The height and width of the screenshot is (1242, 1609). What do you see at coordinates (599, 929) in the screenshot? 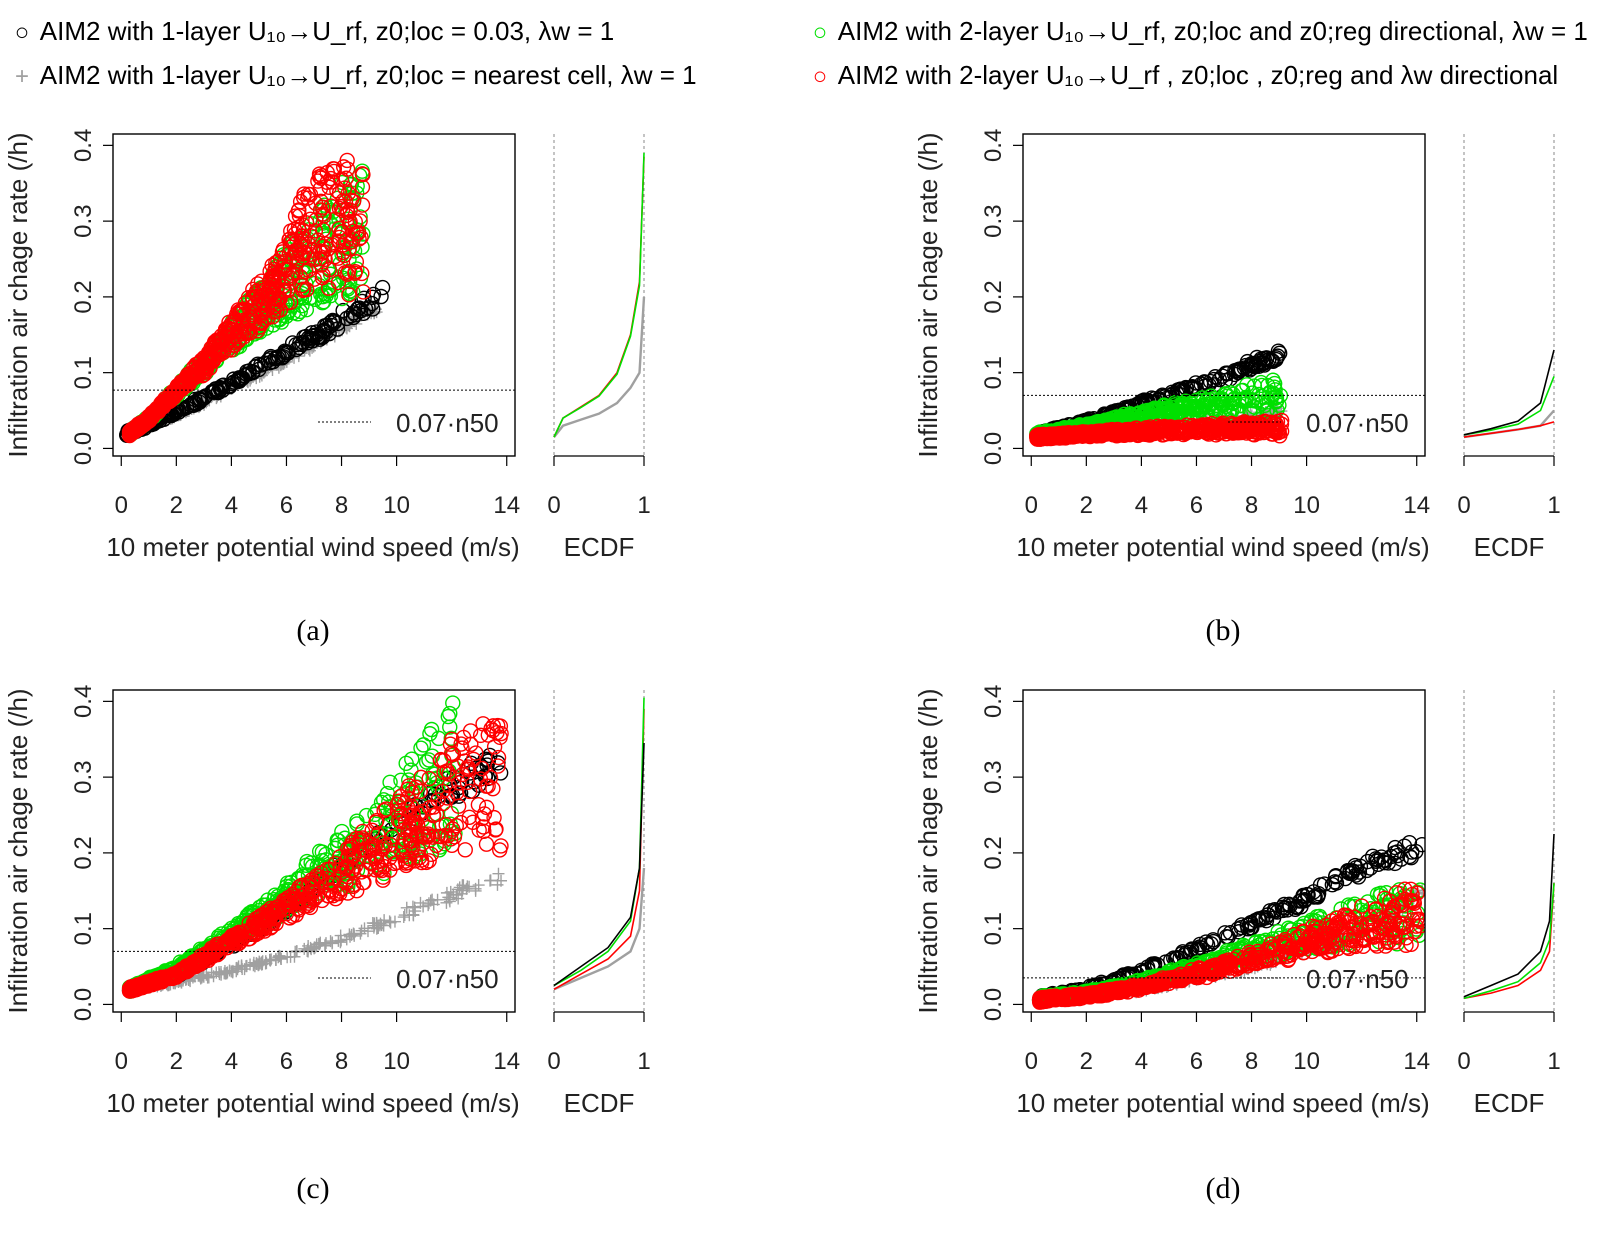
I see `ecdf-curve-grey` at bounding box center [599, 929].